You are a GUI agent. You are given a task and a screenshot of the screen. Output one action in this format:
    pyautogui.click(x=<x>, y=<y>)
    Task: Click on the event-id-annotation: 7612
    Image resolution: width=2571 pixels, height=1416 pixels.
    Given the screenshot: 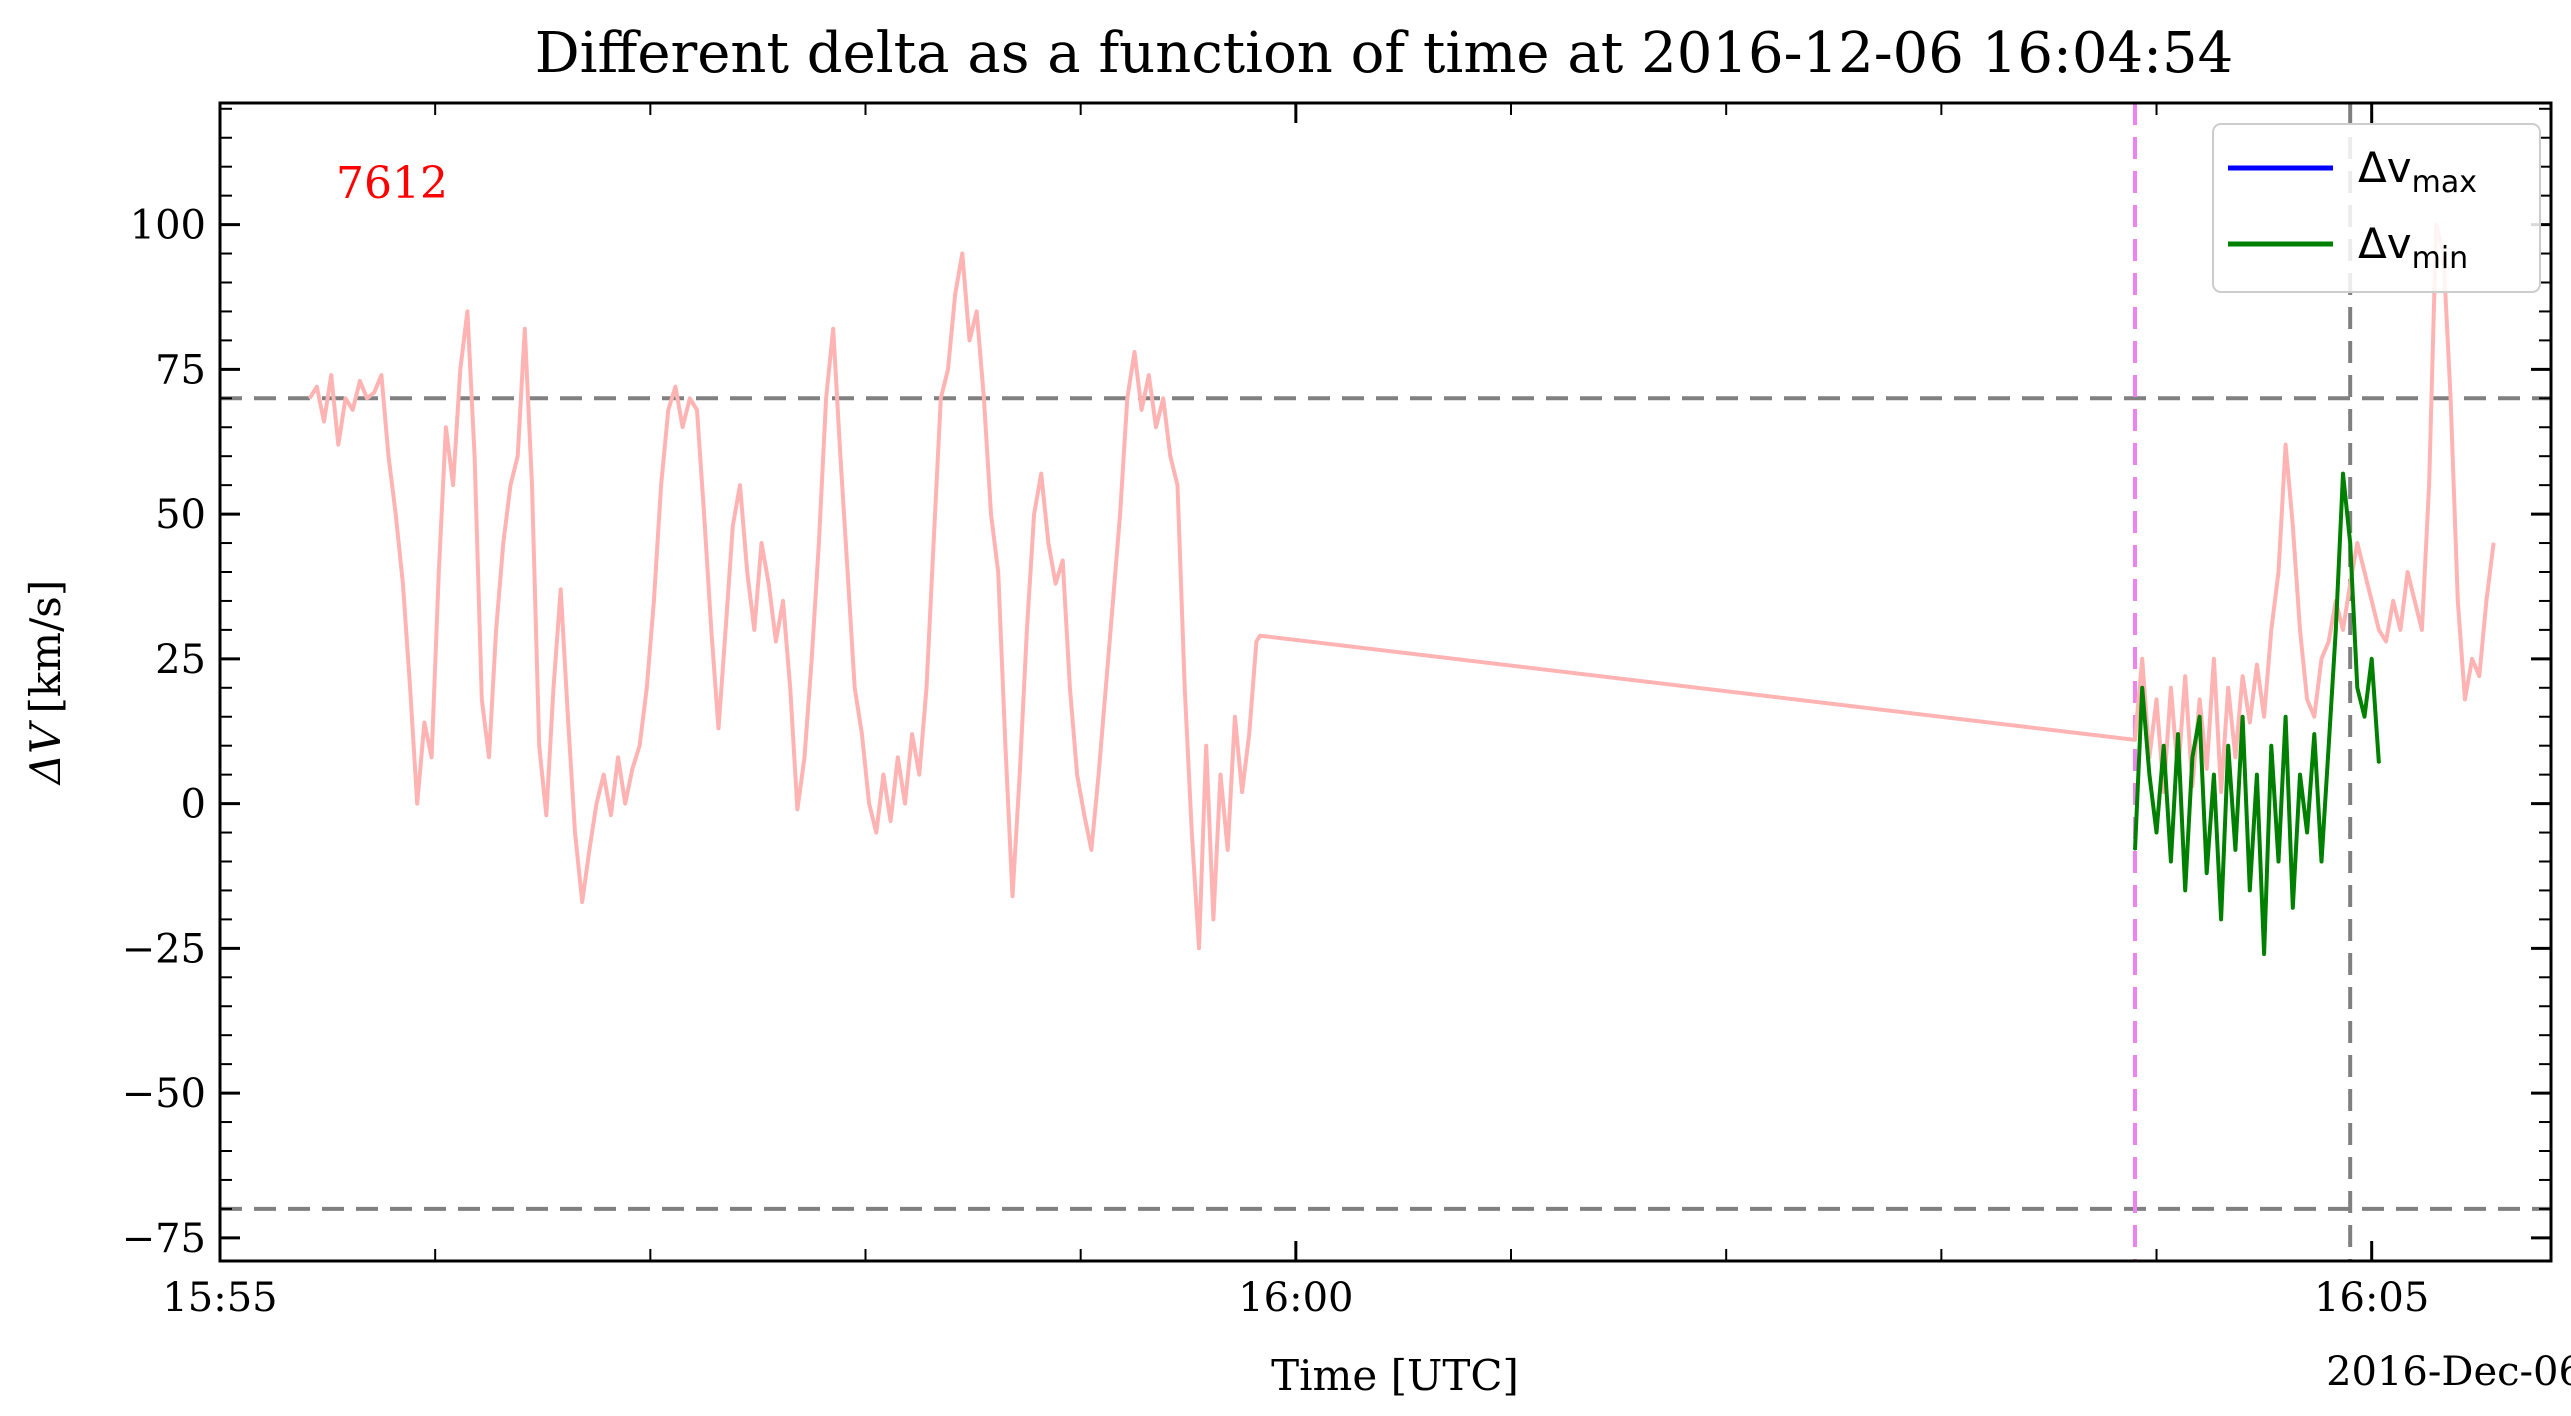 What is the action you would take?
    pyautogui.click(x=392, y=183)
    